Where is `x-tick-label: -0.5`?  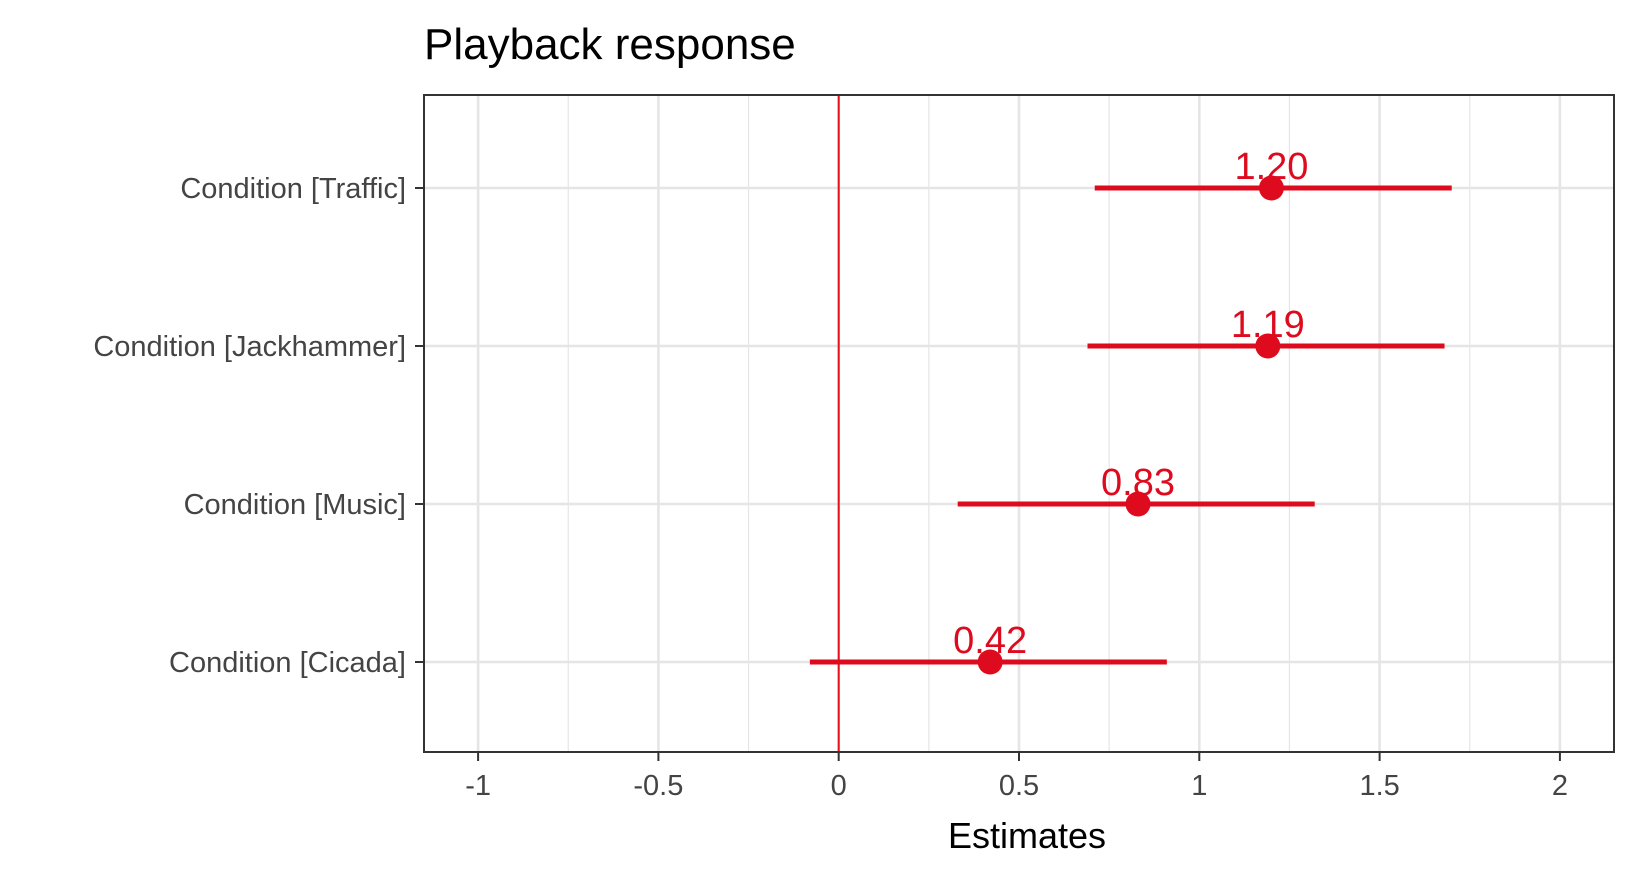
x-tick-label: -0.5 is located at coordinates (658, 786).